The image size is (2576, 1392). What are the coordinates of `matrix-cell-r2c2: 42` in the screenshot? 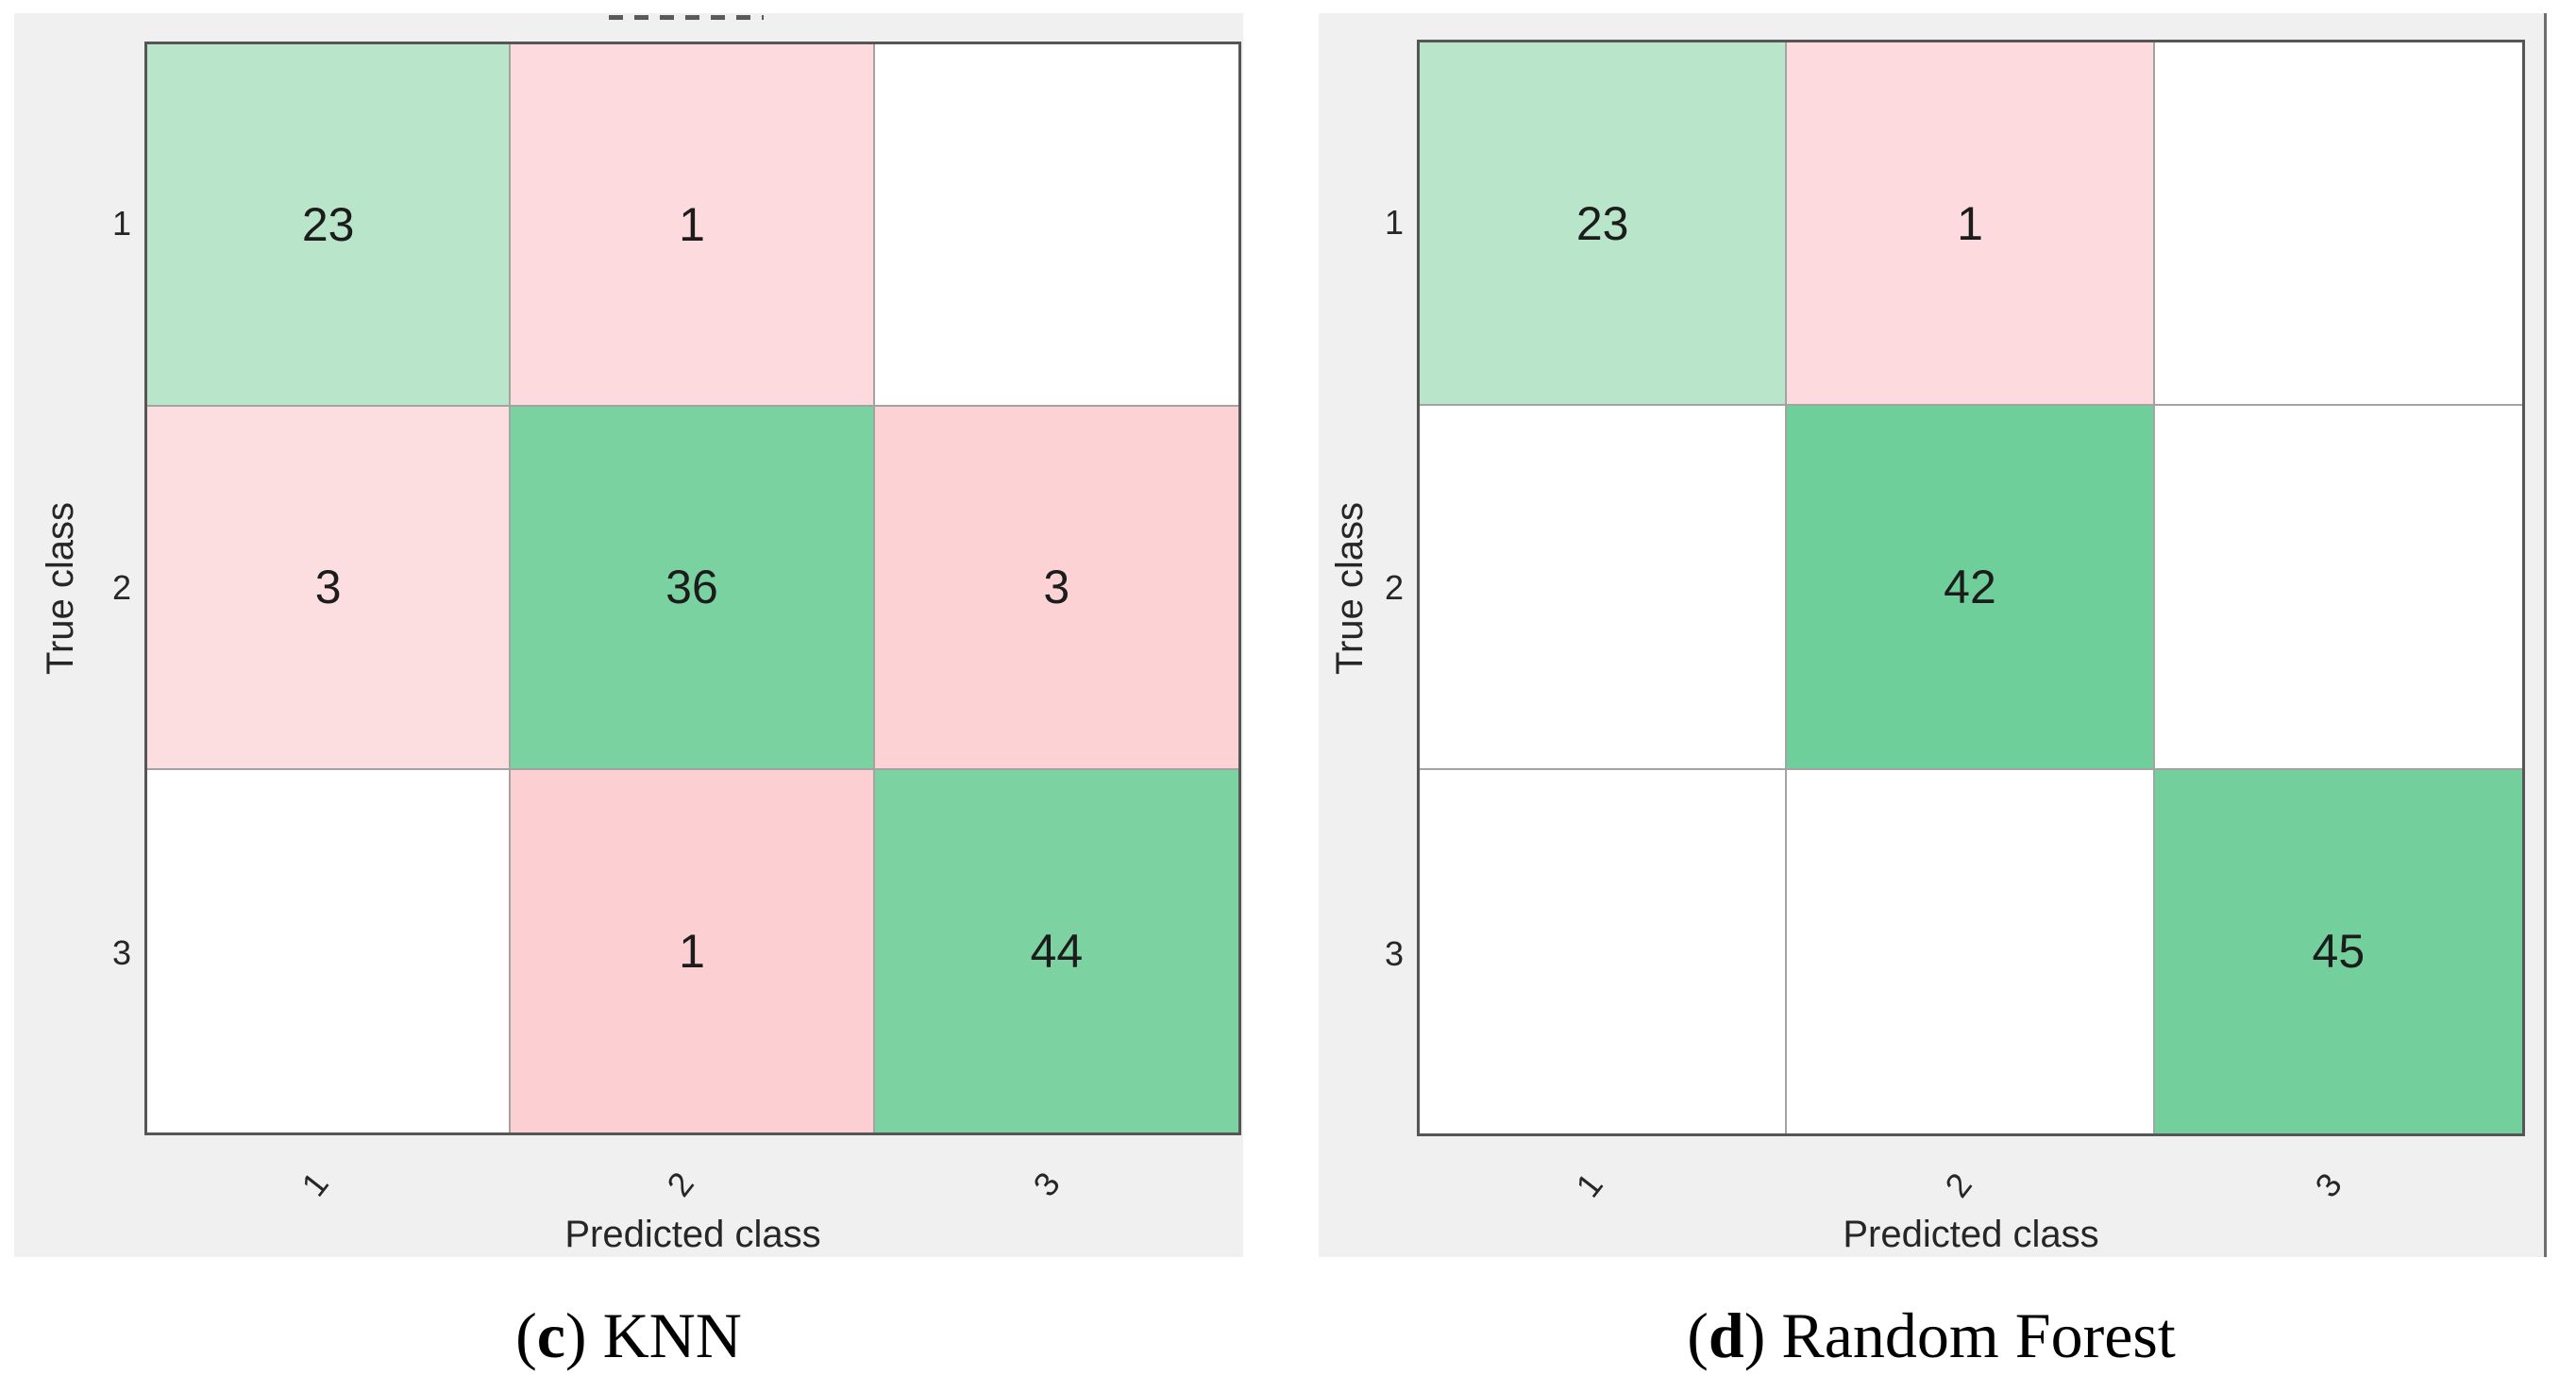 It's located at (1971, 588).